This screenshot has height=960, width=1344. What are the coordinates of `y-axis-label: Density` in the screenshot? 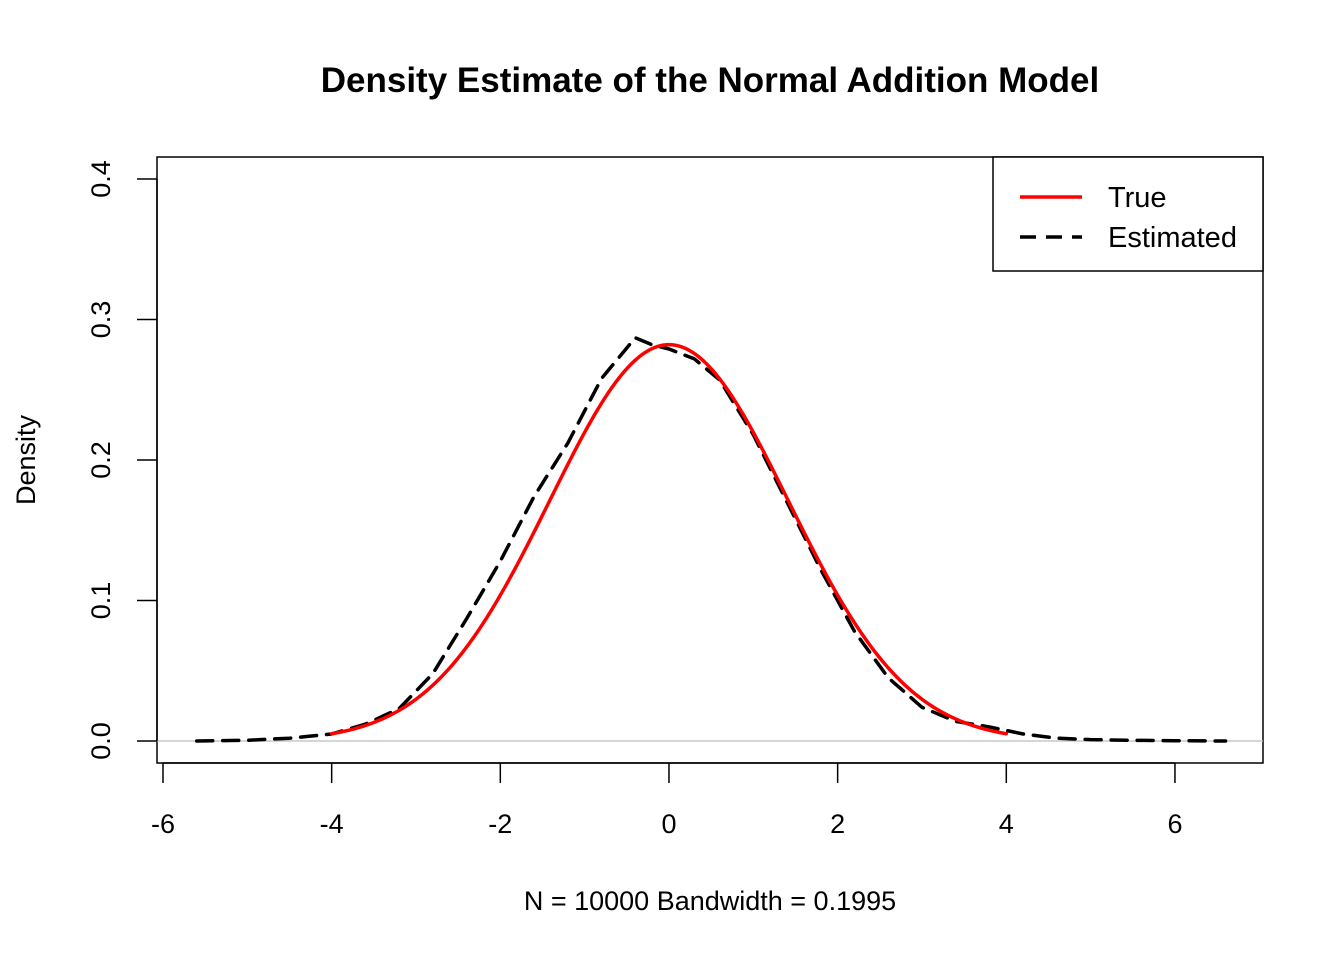 It's located at (26, 459).